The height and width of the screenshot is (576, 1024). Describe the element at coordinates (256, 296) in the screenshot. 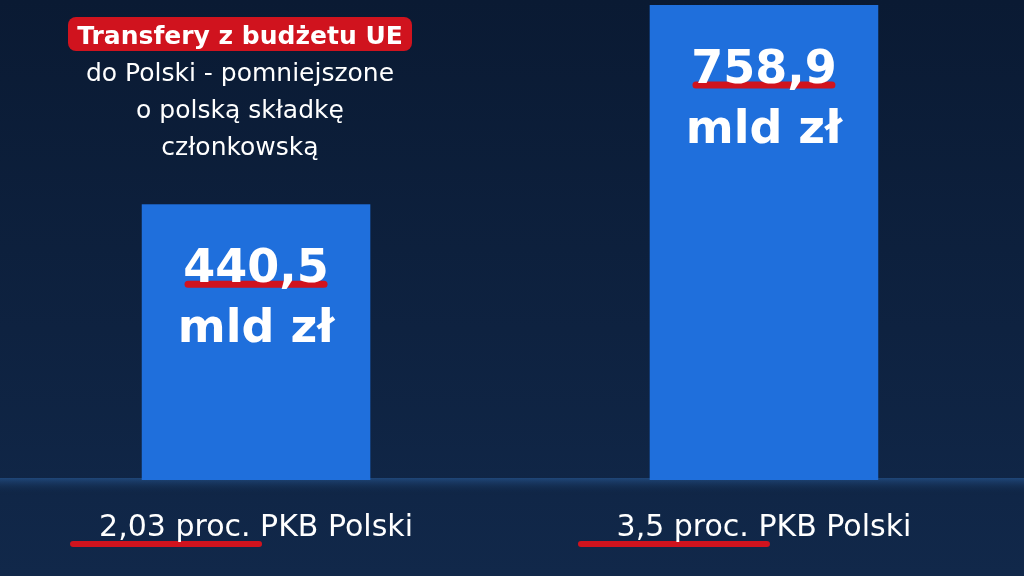

I see `data-label: 440,5 mld zł` at that location.